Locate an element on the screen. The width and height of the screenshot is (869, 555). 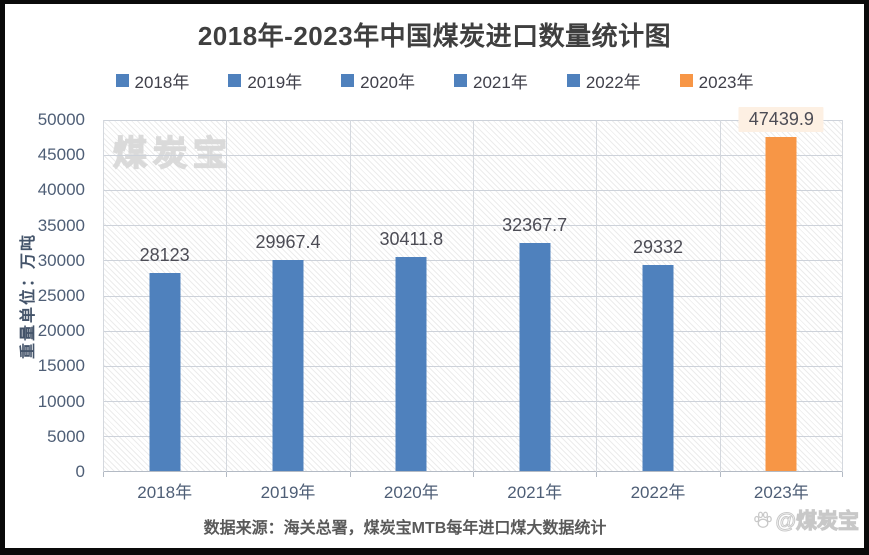
bar-2023年 is located at coordinates (781, 304).